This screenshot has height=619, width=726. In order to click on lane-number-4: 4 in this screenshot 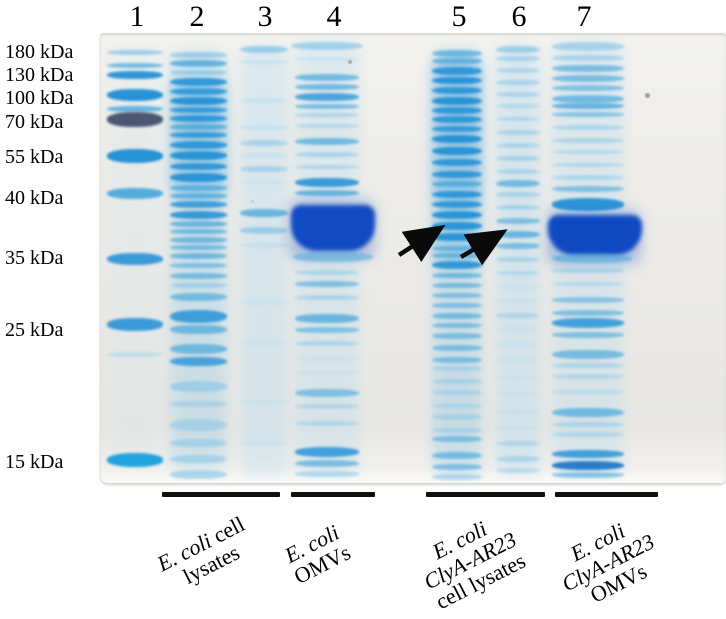, I will do `click(334, 16)`.